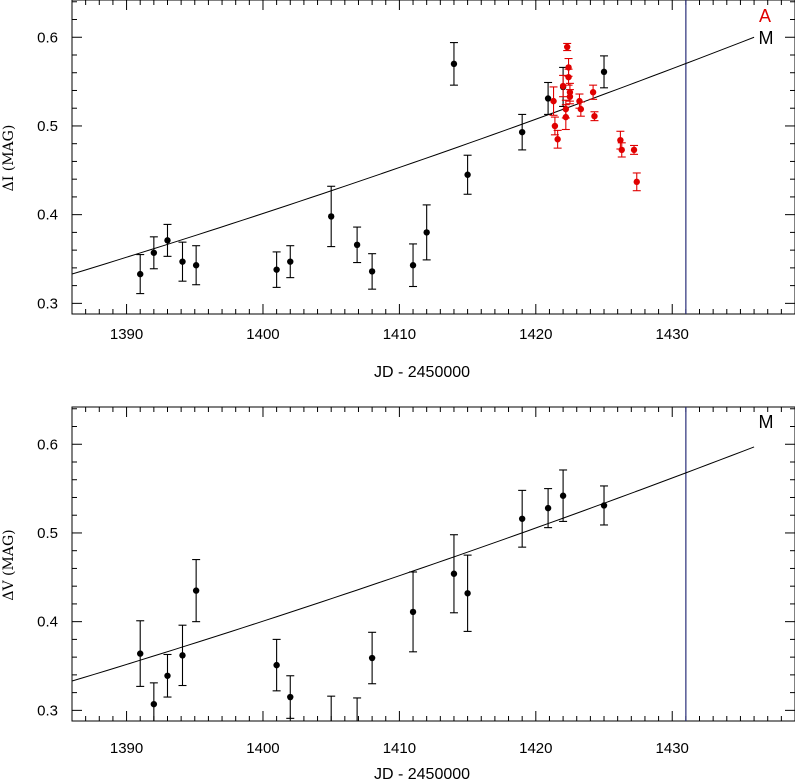  Describe the element at coordinates (9, 564) in the screenshot. I see `delta-v-y-axis-label: ΔV (MAG)` at that location.